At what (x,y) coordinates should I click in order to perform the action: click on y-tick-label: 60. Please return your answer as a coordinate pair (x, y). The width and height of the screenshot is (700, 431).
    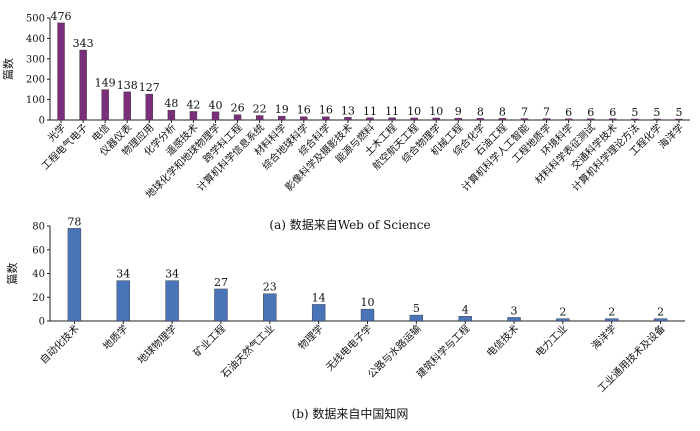
    Looking at the image, I should click on (38, 250).